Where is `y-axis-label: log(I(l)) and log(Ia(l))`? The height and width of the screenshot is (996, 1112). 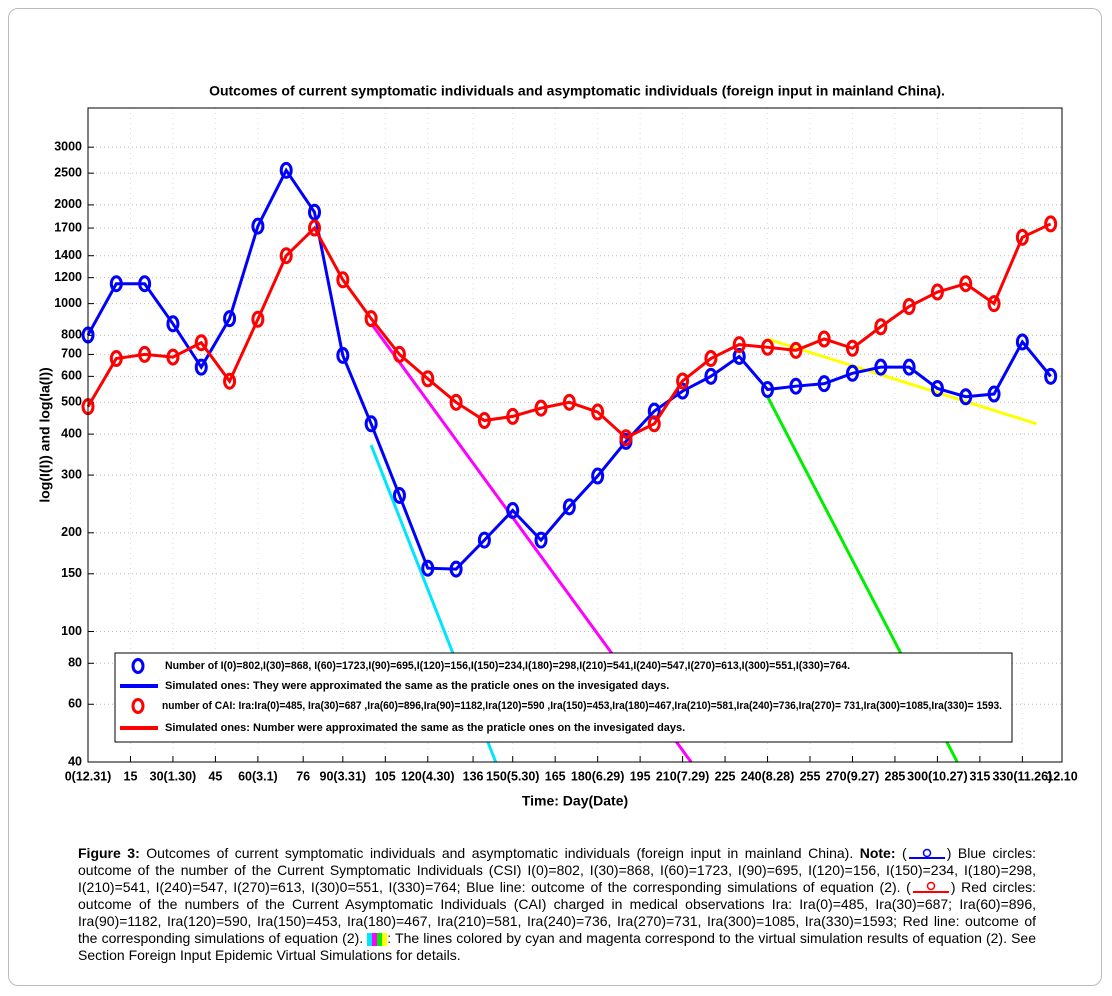 y-axis-label: log(I(l)) and log(Ia(l)) is located at coordinates (45, 434).